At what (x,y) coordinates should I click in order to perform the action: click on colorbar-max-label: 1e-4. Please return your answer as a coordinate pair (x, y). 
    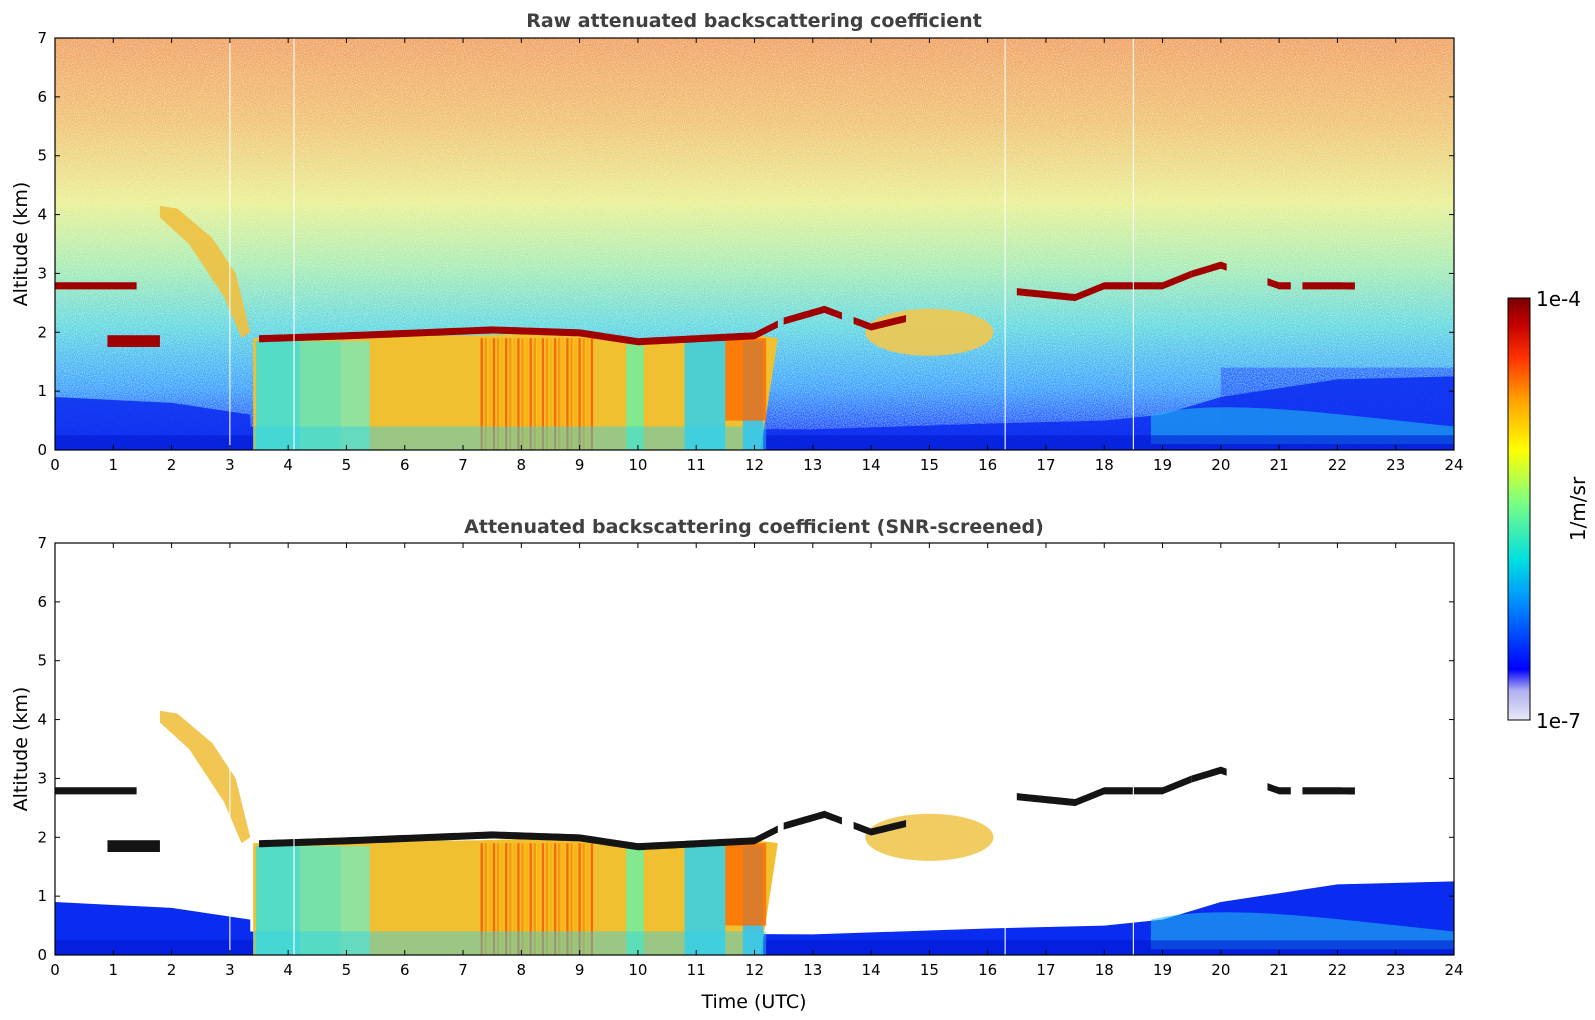
    Looking at the image, I should click on (1558, 299).